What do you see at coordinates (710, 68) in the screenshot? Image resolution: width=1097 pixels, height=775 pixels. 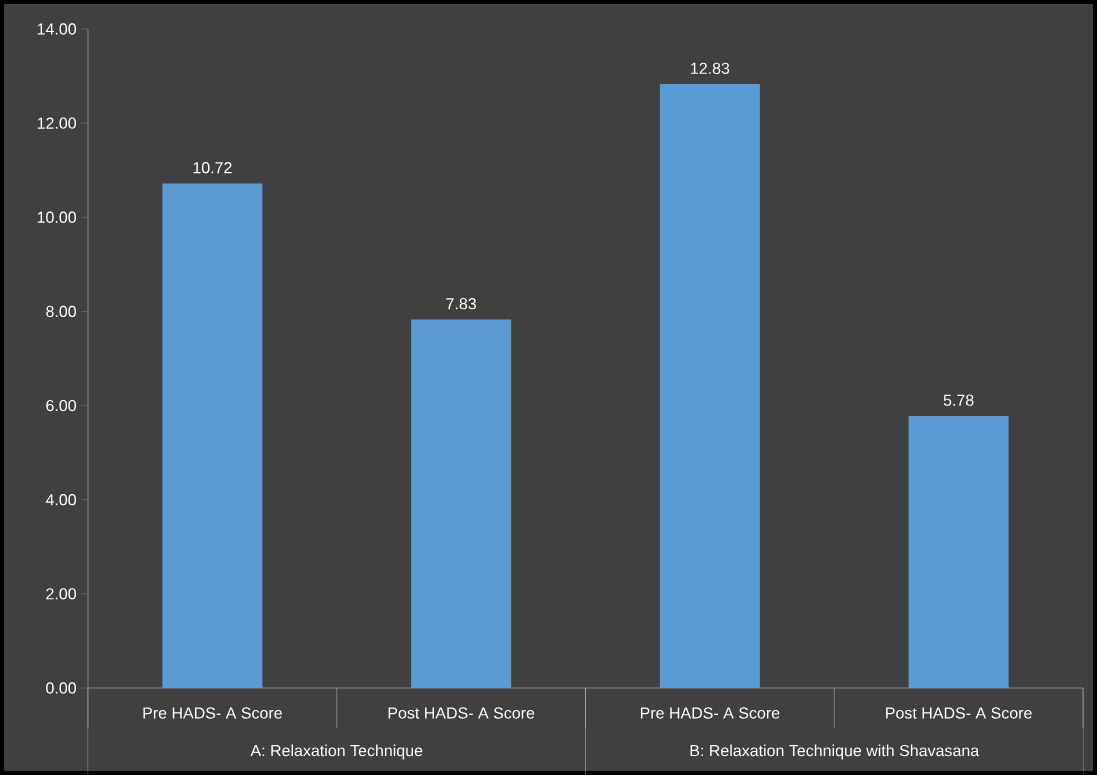 I see `data-label: 12.83` at bounding box center [710, 68].